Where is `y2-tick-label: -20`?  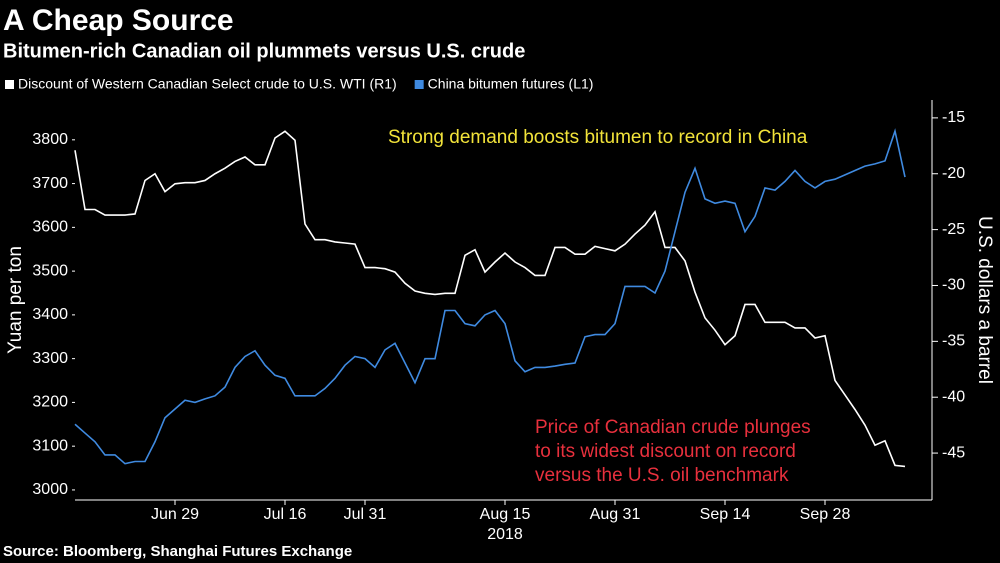 y2-tick-label: -20 is located at coordinates (953, 173).